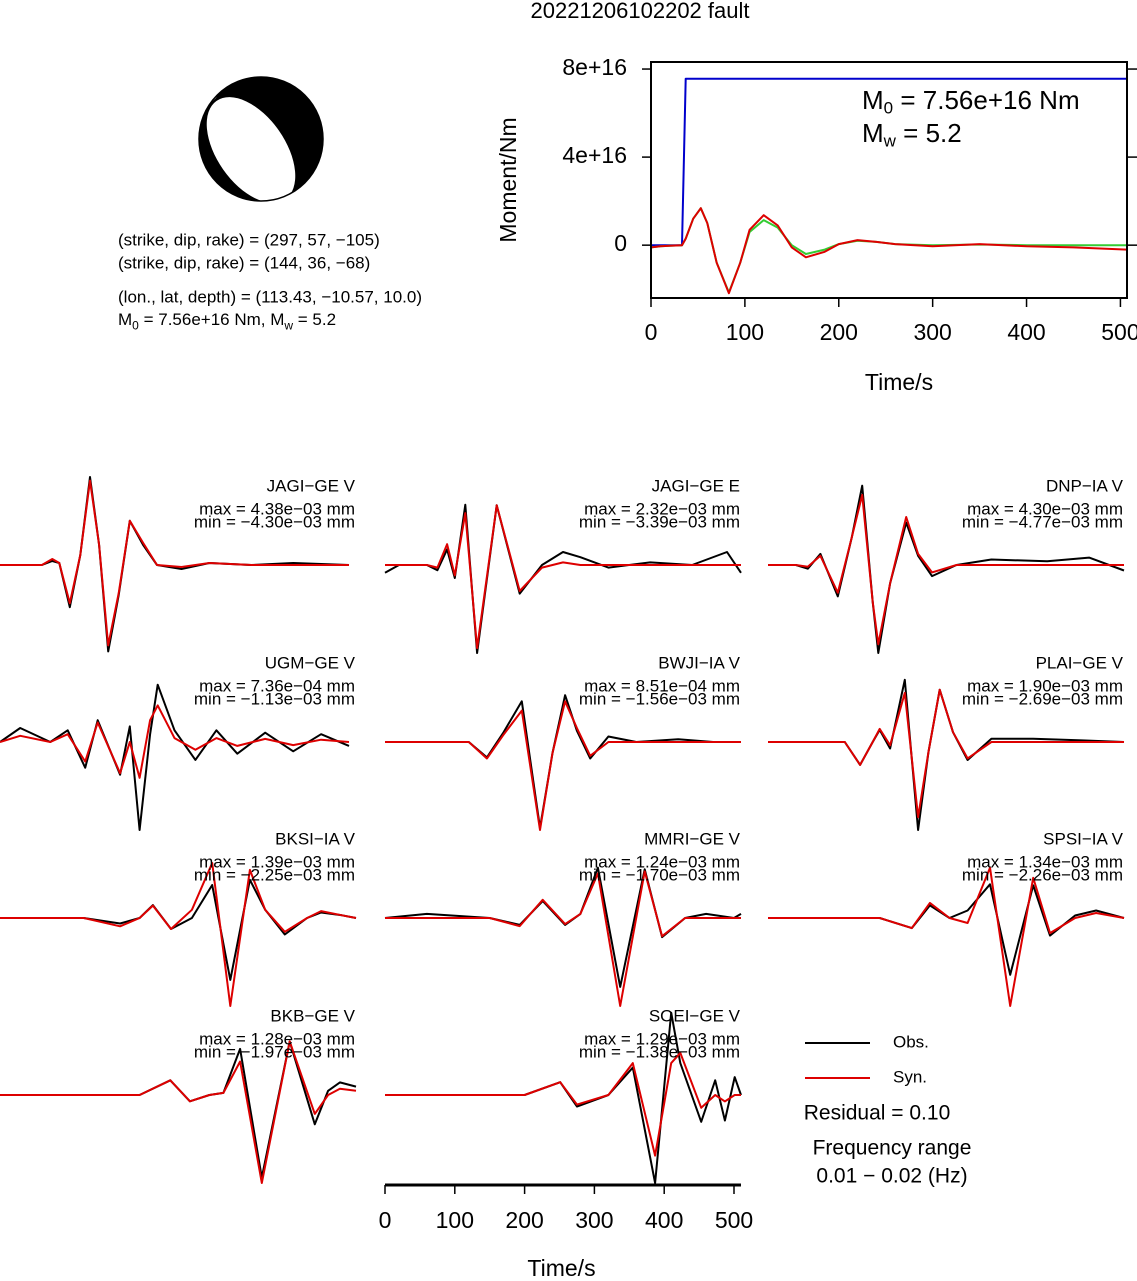 This screenshot has height=1281, width=1137. I want to click on station-label: JAGI−GE V, so click(311, 485).